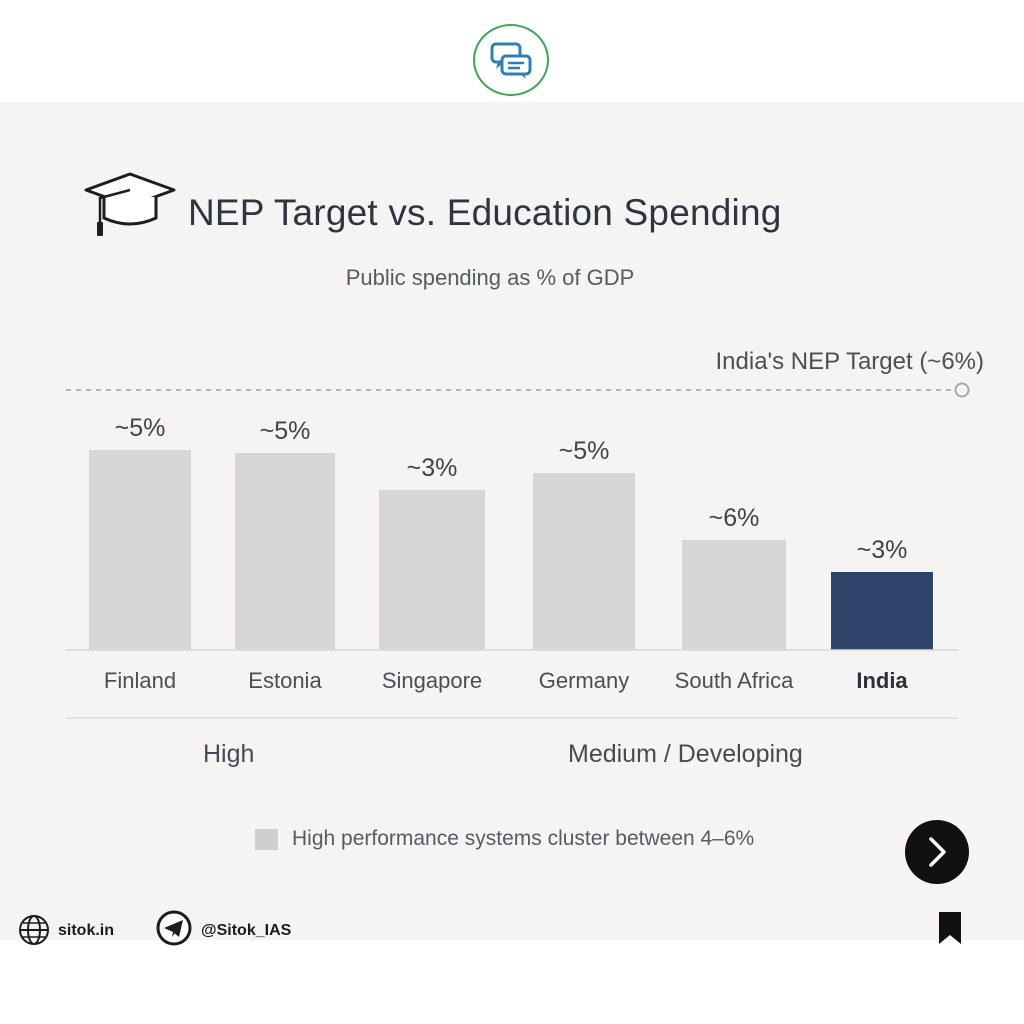 The image size is (1024, 1024). I want to click on target-line-label: India's NEP Target (~6%), so click(850, 361).